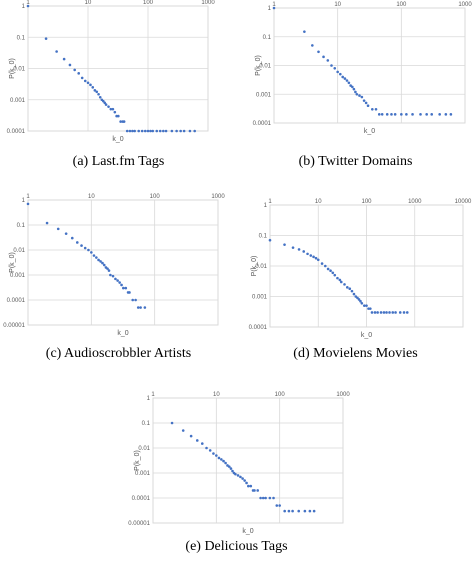  I want to click on y-axis-label: P(k_0), so click(12, 68).